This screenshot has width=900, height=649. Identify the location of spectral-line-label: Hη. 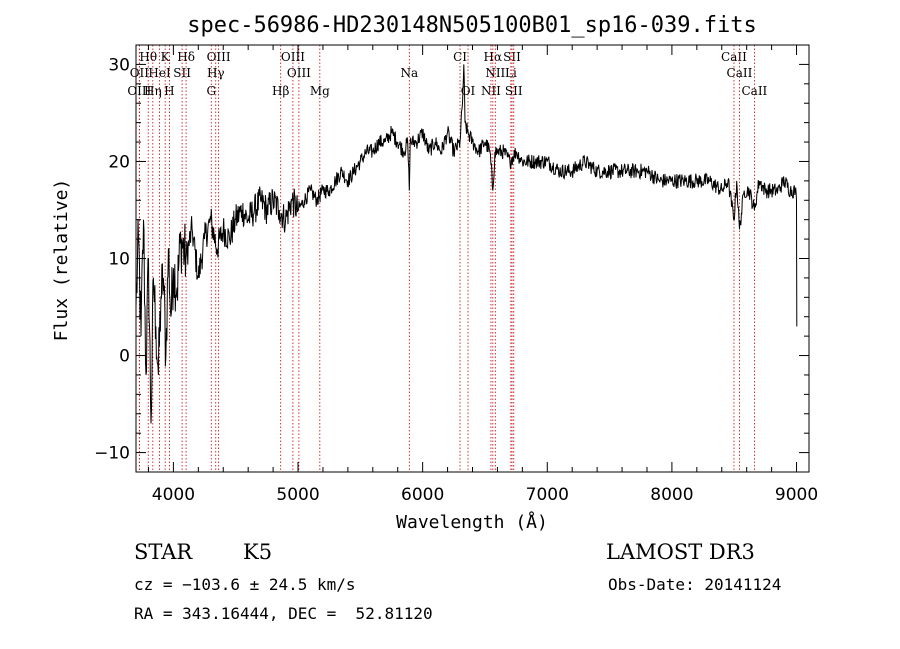
(153, 91).